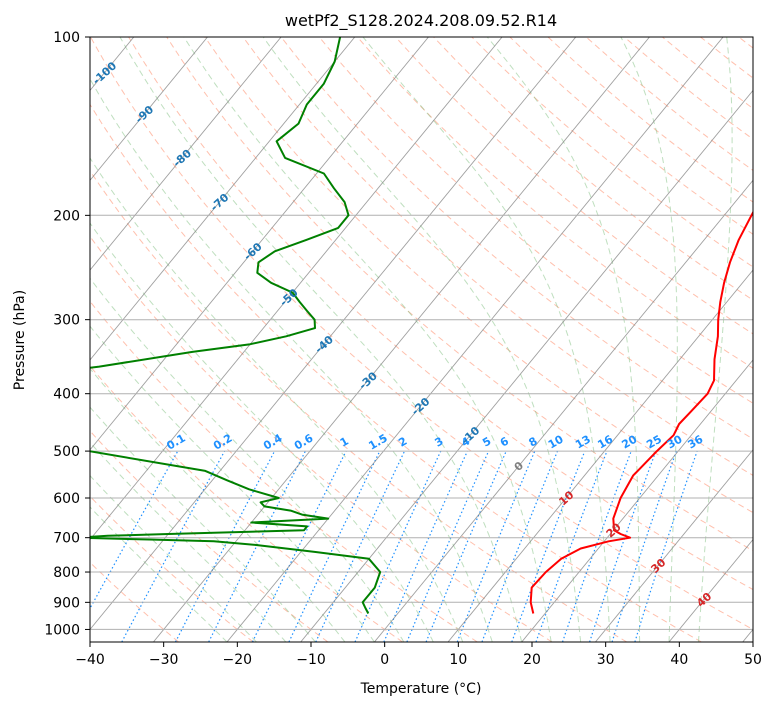 Image resolution: width=775 pixels, height=708 pixels. Describe the element at coordinates (66, 499) in the screenshot. I see `y-tick-label: 600` at that location.